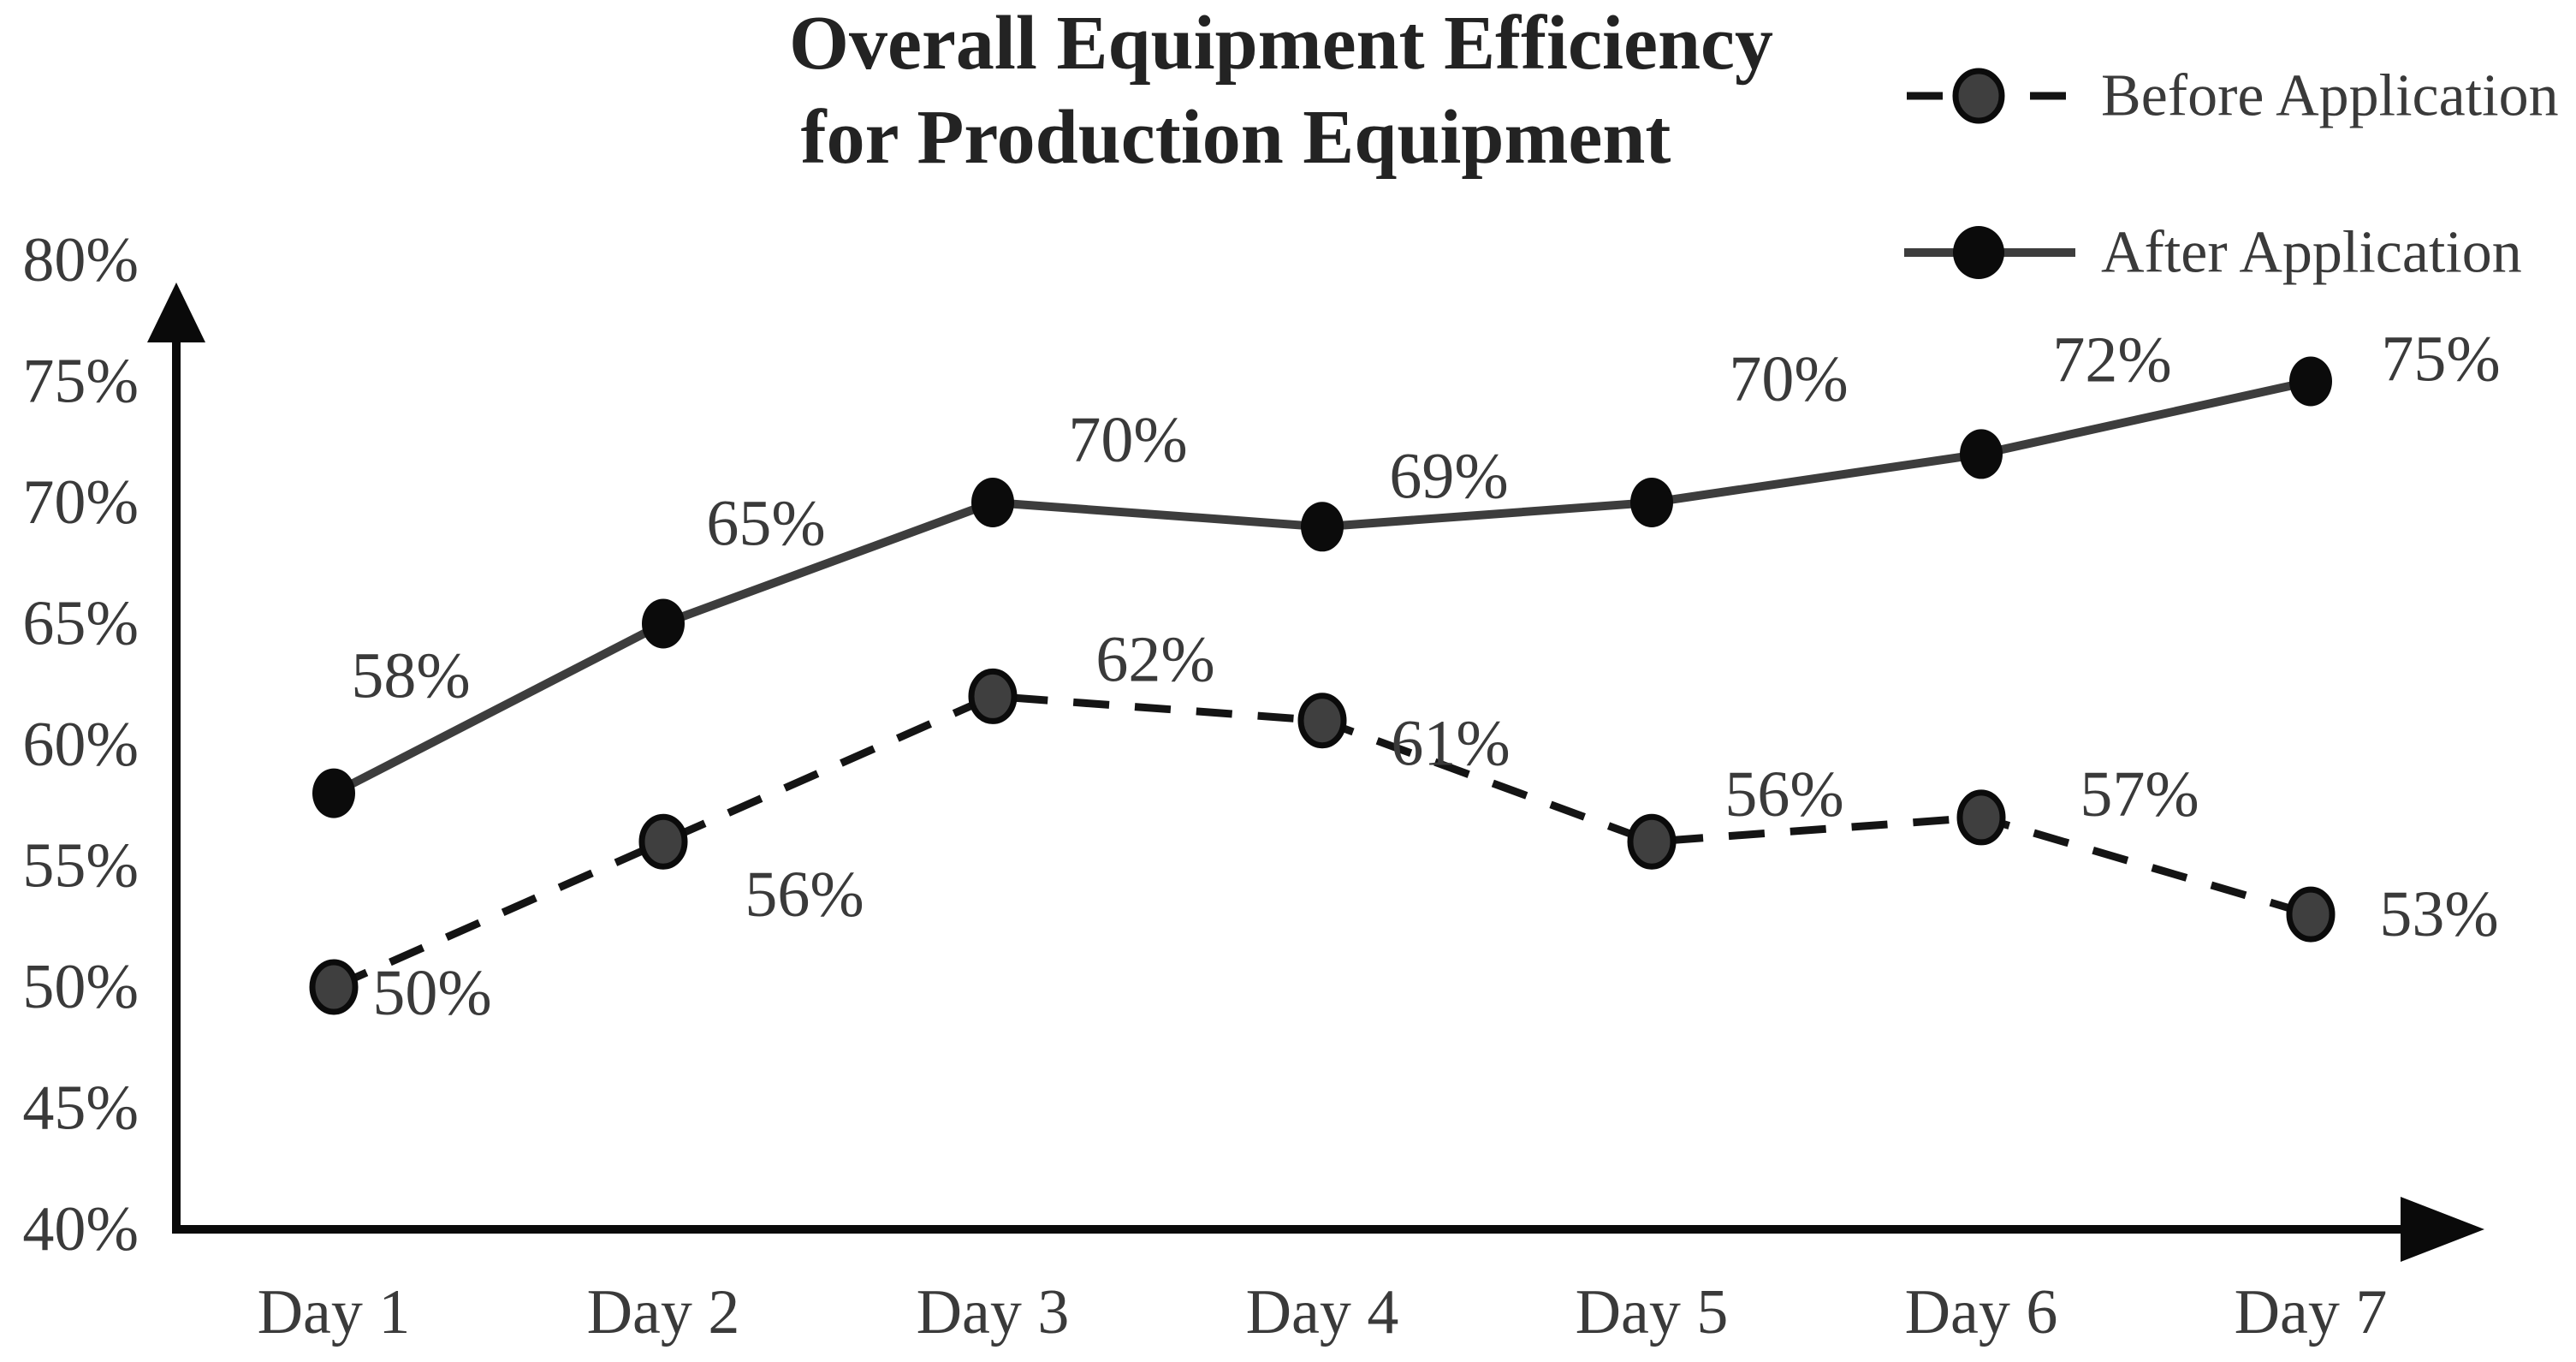  Describe the element at coordinates (80, 503) in the screenshot. I see `y-tick-label: 70%` at that location.